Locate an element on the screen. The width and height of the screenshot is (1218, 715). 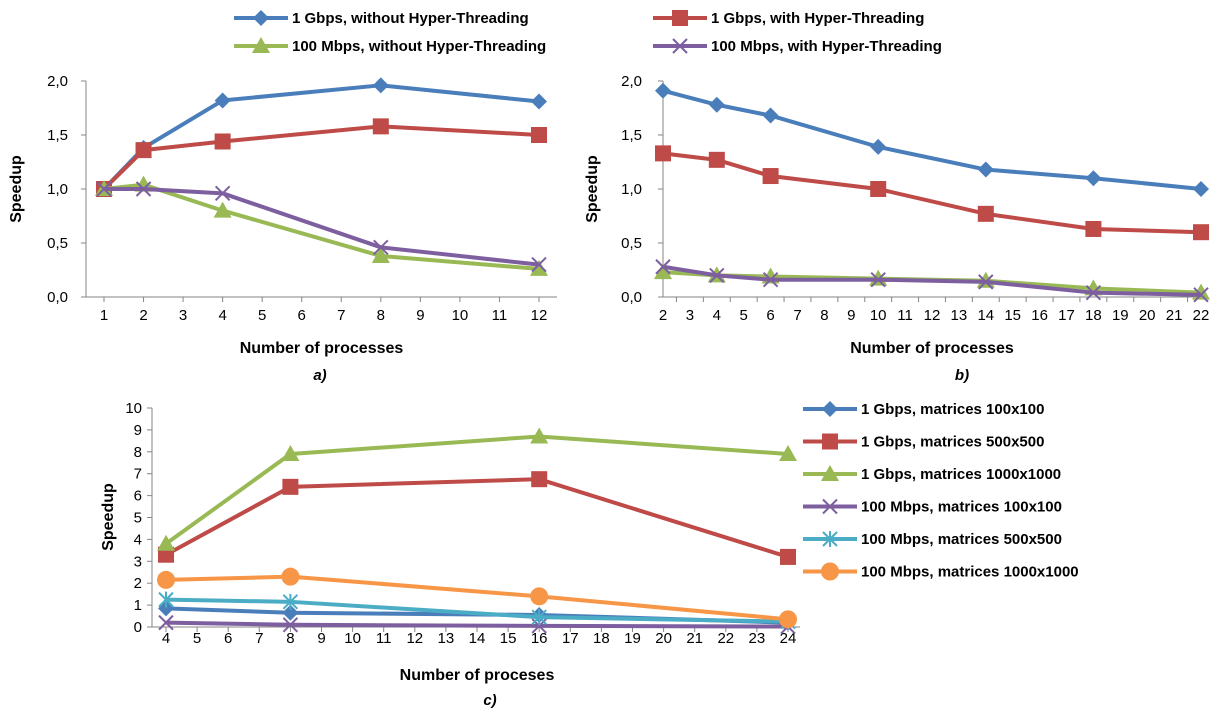
x-tick-label: 17 is located at coordinates (570, 638).